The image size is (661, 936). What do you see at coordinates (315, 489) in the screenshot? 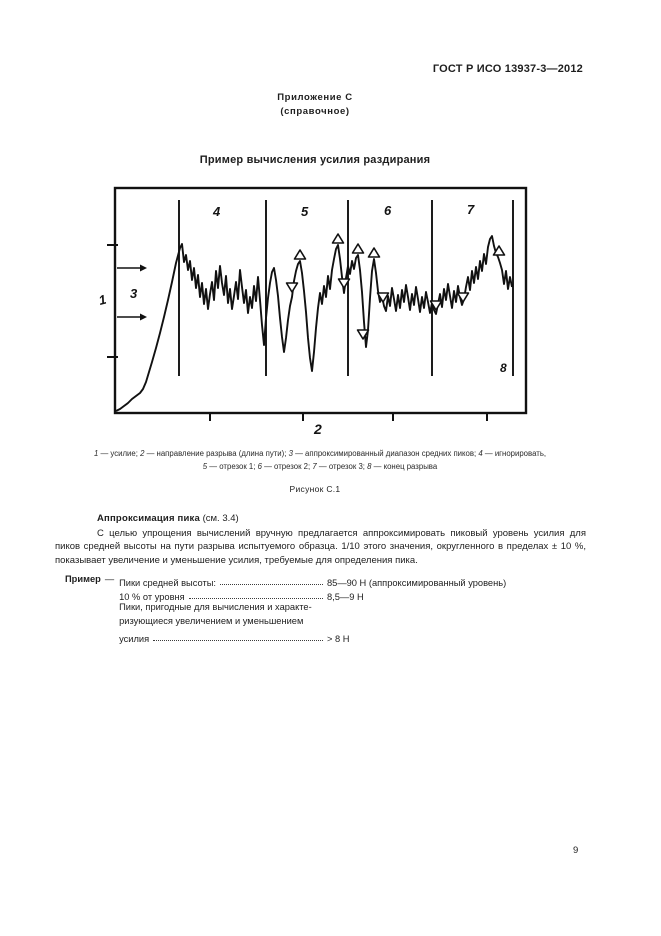
I see `figure-caption: Рисунок С.1` at bounding box center [315, 489].